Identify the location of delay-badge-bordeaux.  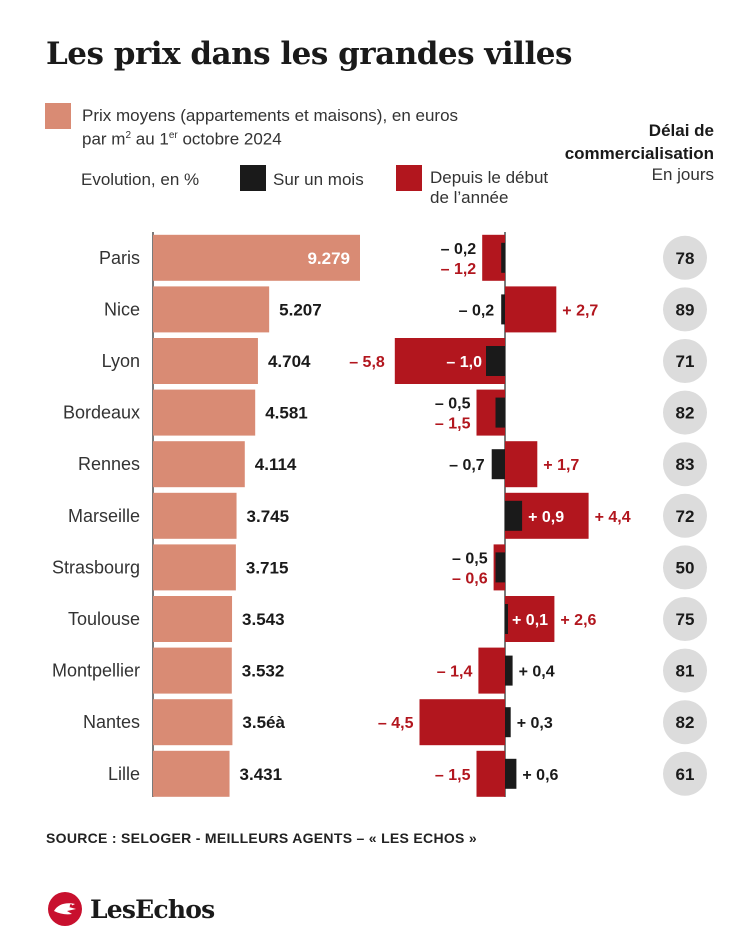
(685, 412).